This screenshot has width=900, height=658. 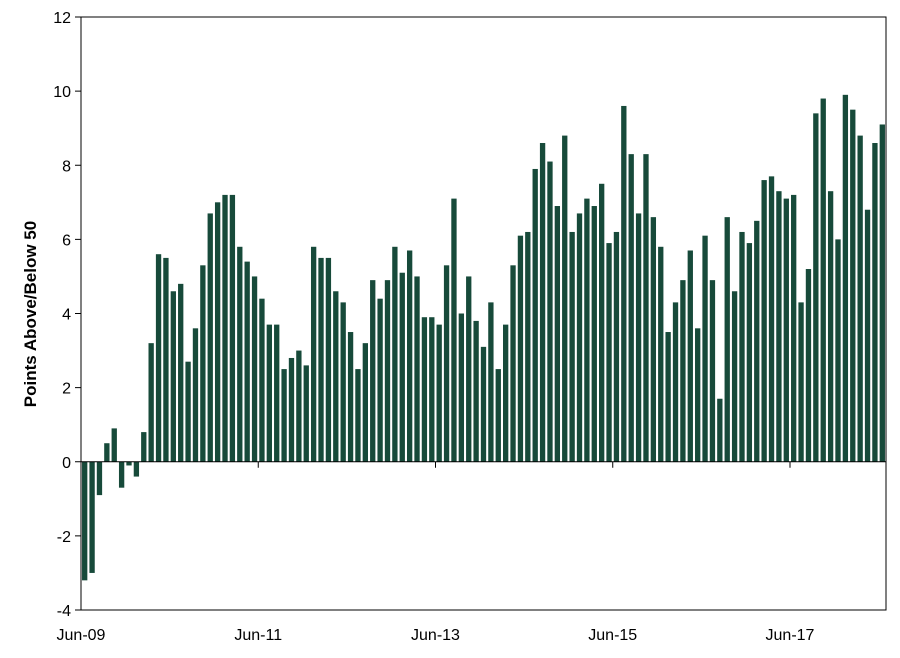 What do you see at coordinates (66, 315) in the screenshot?
I see `y-tick-label: 4` at bounding box center [66, 315].